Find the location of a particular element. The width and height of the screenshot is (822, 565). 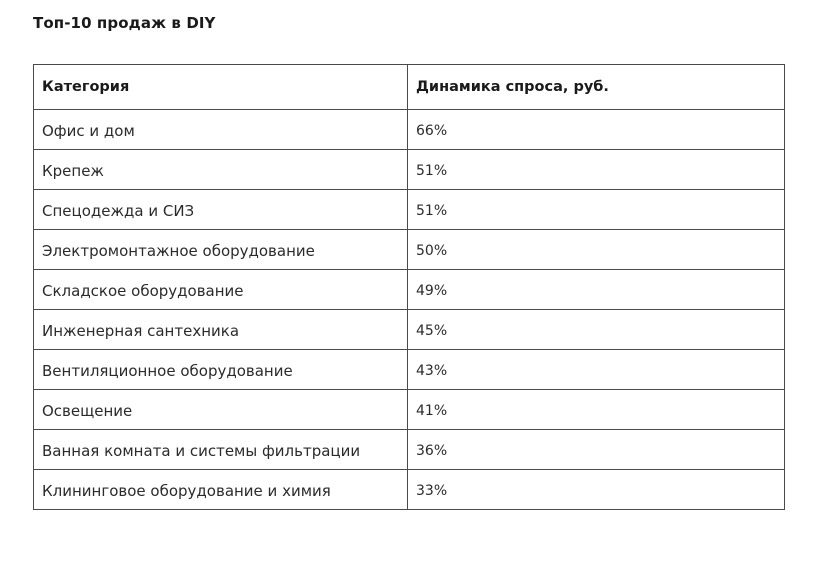

category-cell: Освещение is located at coordinates (220, 409).